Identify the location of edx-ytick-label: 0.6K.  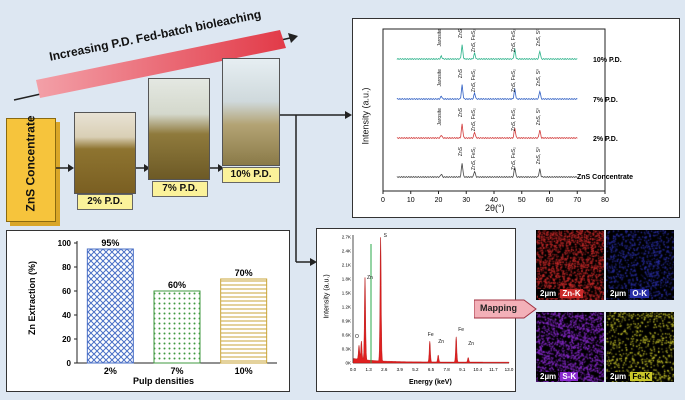
(346, 335).